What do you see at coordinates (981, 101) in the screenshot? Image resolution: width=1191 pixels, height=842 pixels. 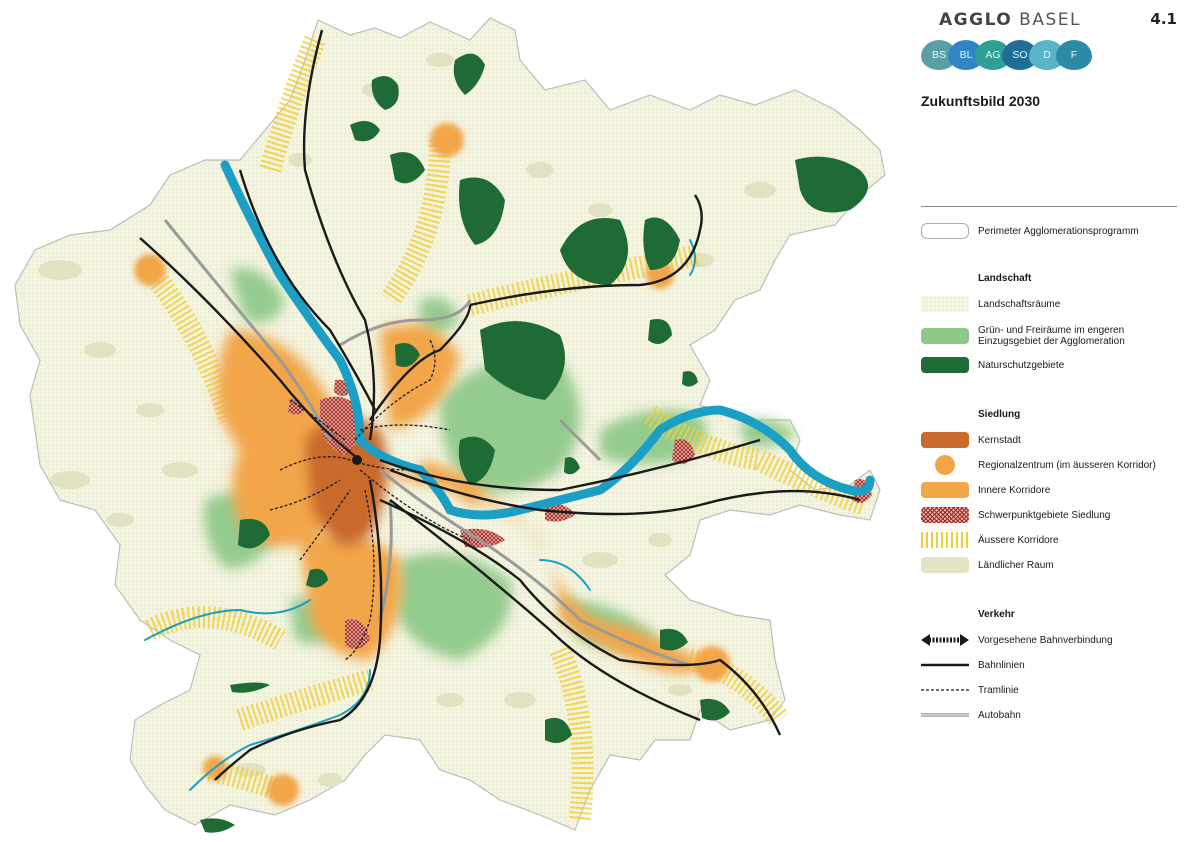 I see `map-title: Zukunftsbild 2030` at bounding box center [981, 101].